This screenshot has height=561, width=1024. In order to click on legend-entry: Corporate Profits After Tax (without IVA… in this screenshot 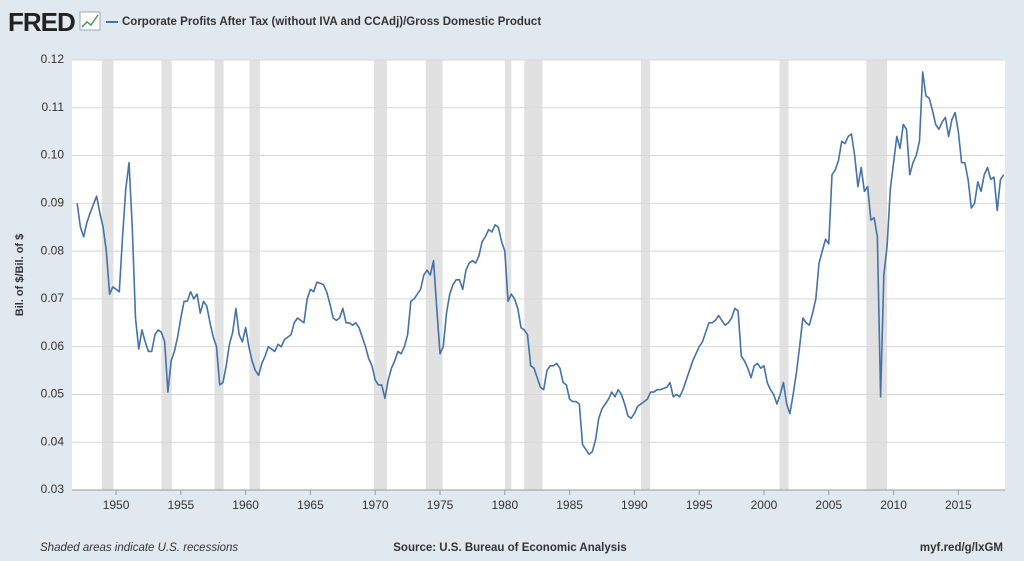, I will do `click(331, 22)`.